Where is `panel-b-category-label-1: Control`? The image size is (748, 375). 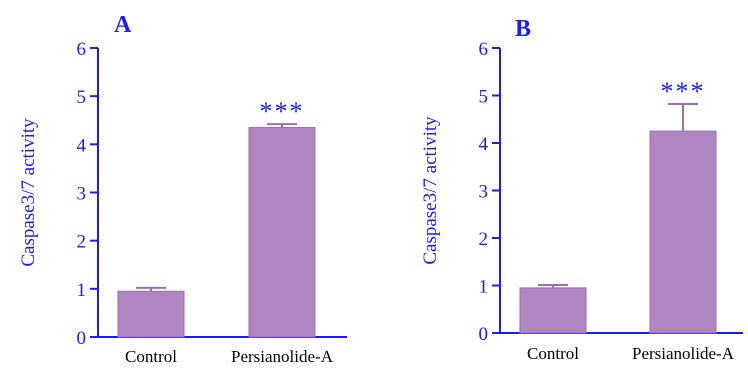
panel-b-category-label-1: Control is located at coordinates (553, 353).